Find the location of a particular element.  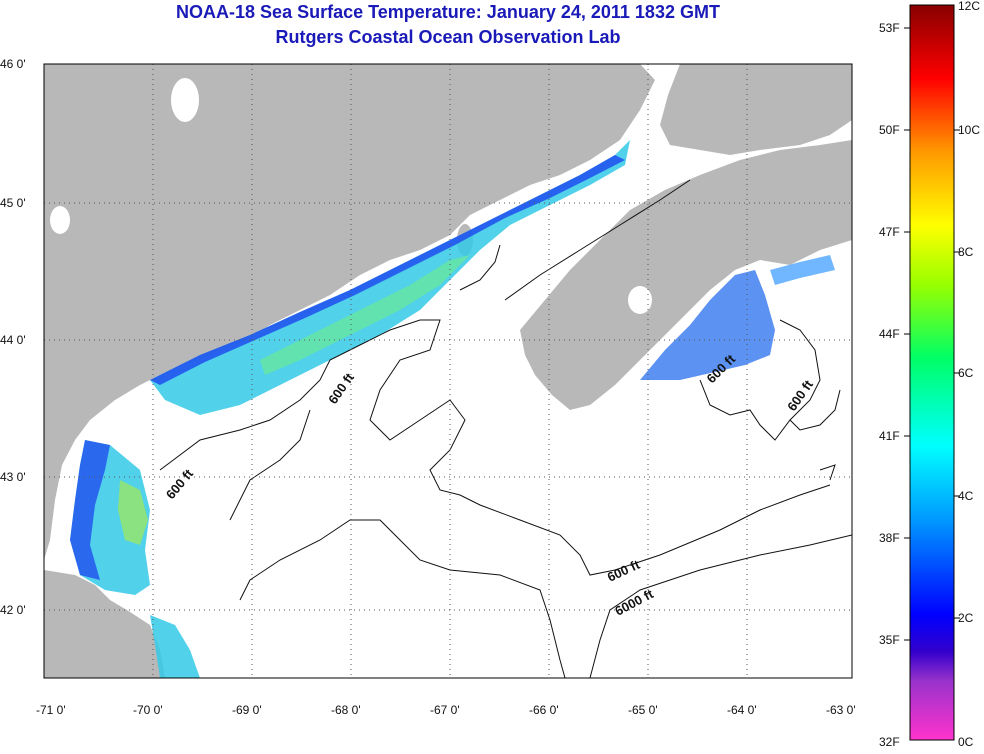

sst-nova-scotia-east is located at coordinates (802, 270).